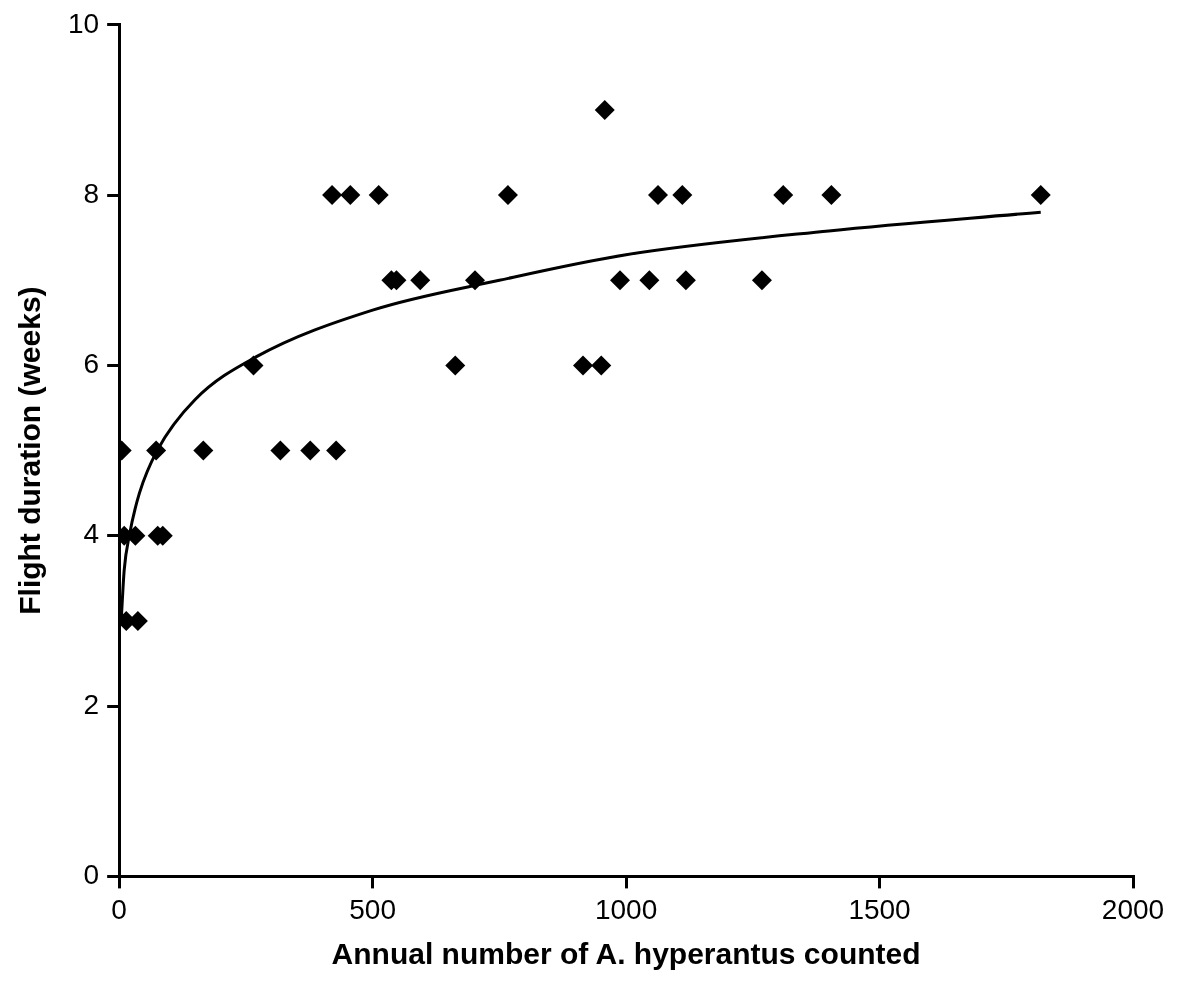 Image resolution: width=1183 pixels, height=988 pixels. What do you see at coordinates (879, 909) in the screenshot?
I see `x-tick-label: 1500` at bounding box center [879, 909].